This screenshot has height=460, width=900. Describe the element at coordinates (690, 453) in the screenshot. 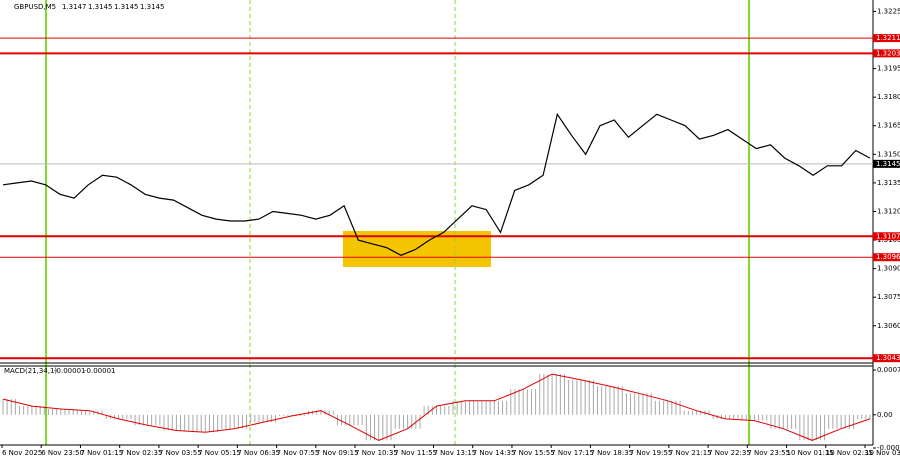

I see `x-tick-label: 7 Nov 21:15` at that location.